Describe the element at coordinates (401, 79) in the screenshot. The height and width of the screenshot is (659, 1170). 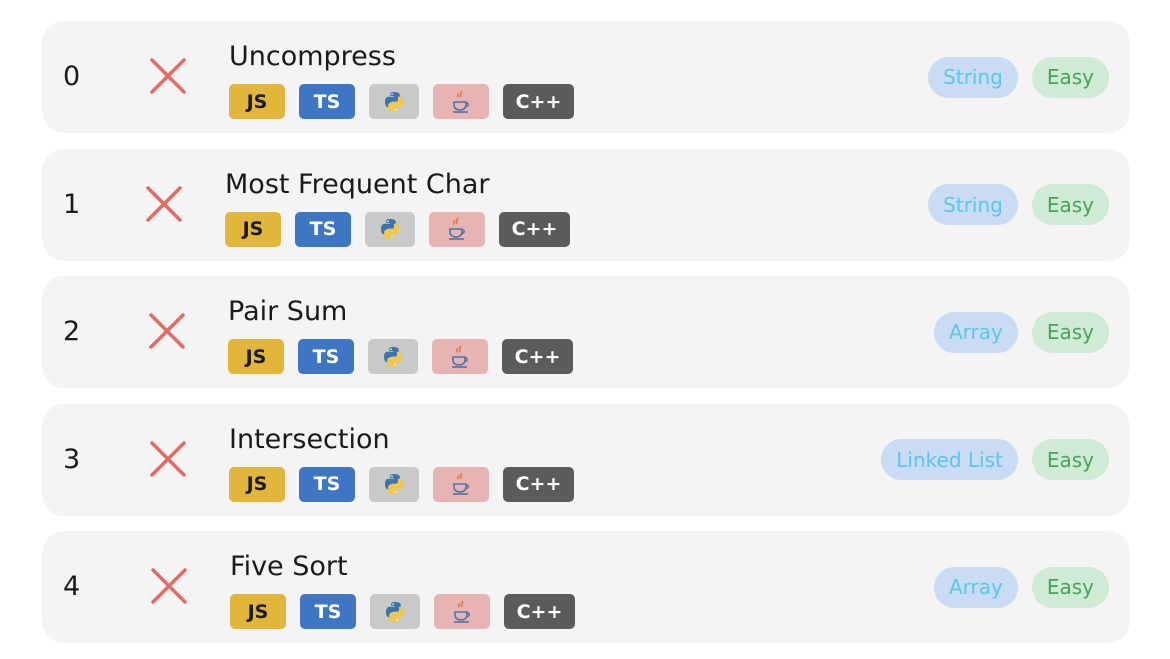
I see `problem-content: Uncompress JS TS C++` at that location.